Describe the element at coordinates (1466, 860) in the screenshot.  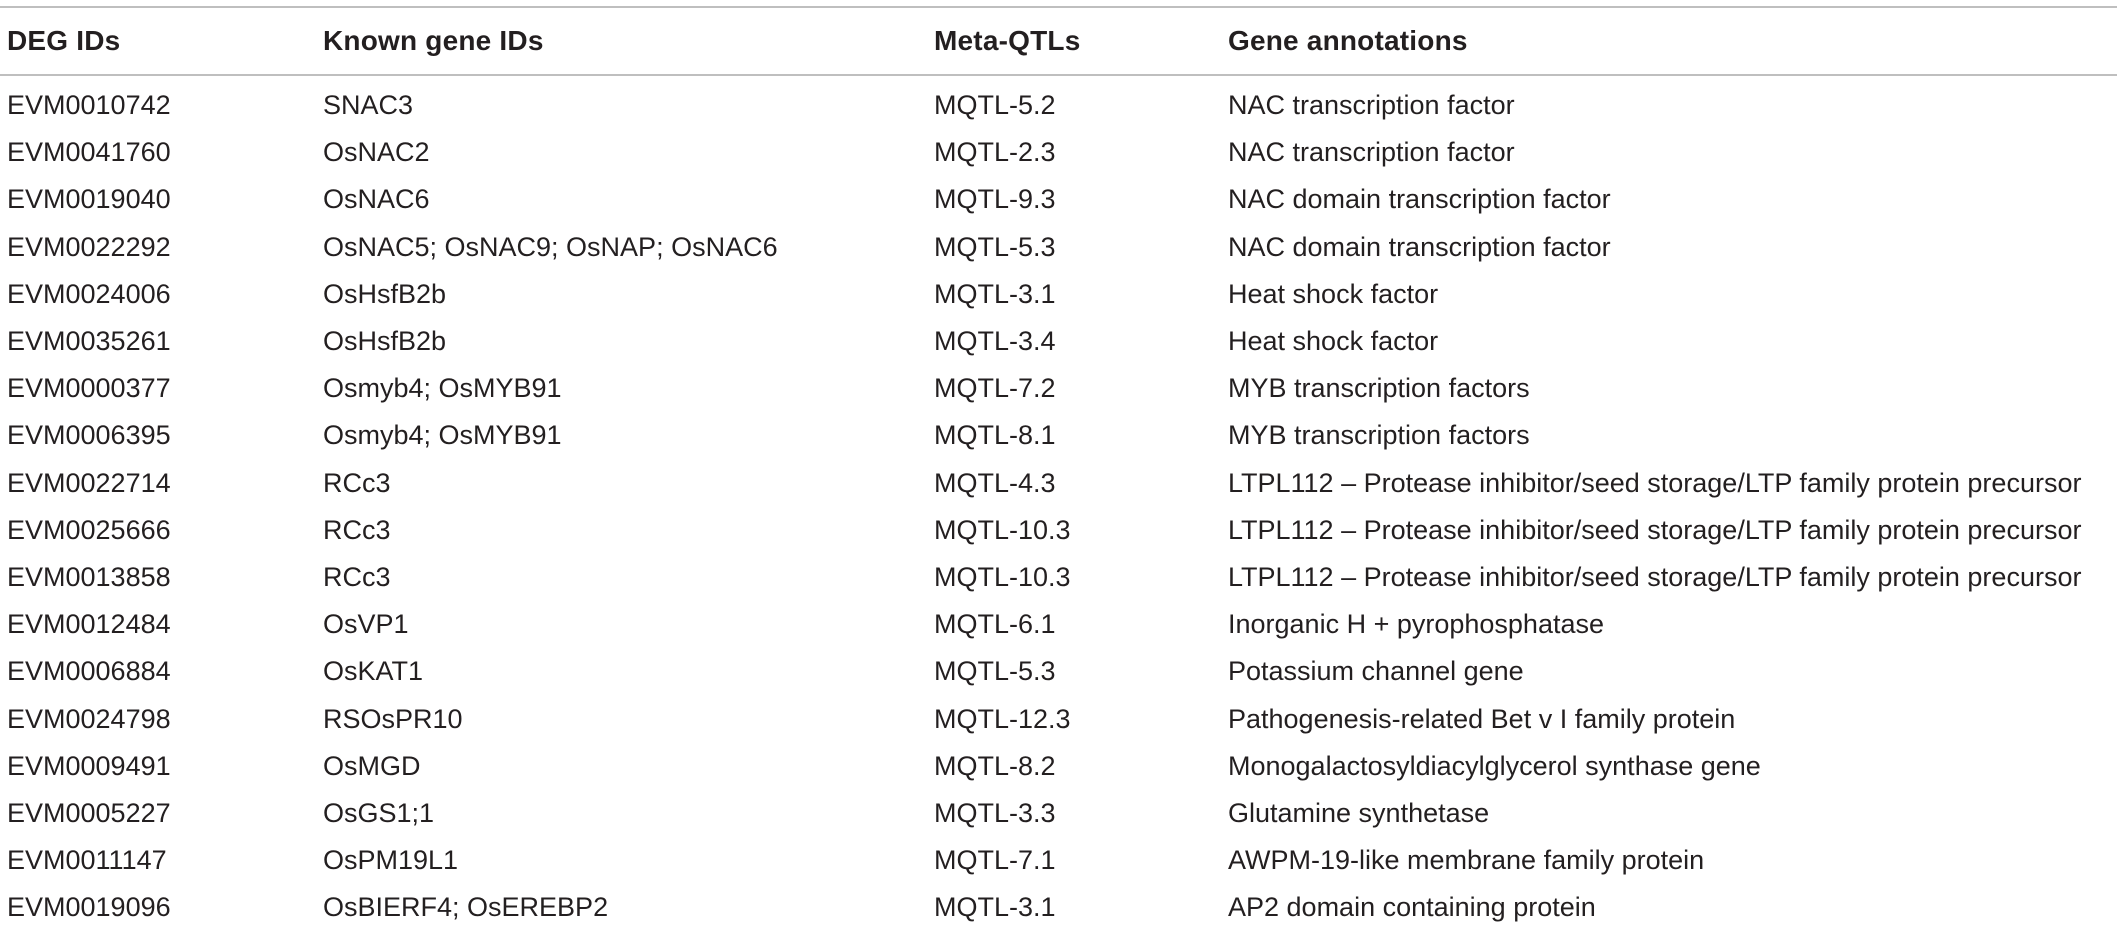
I see `gene-annotation-cell: AWPM-19-like membrane family protein` at that location.